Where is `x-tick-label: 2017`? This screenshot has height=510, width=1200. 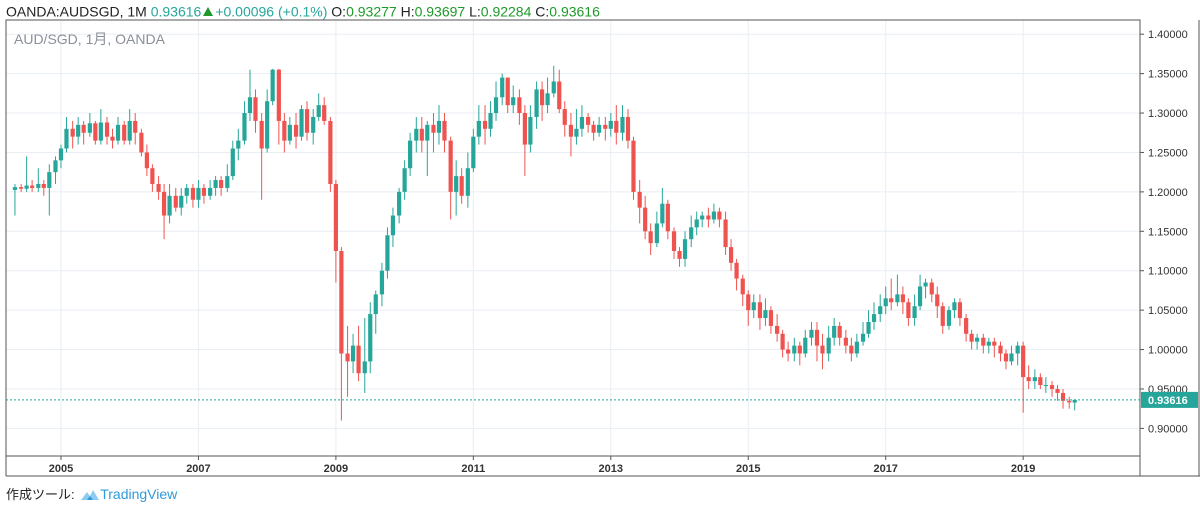
x-tick-label: 2017 is located at coordinates (885, 469).